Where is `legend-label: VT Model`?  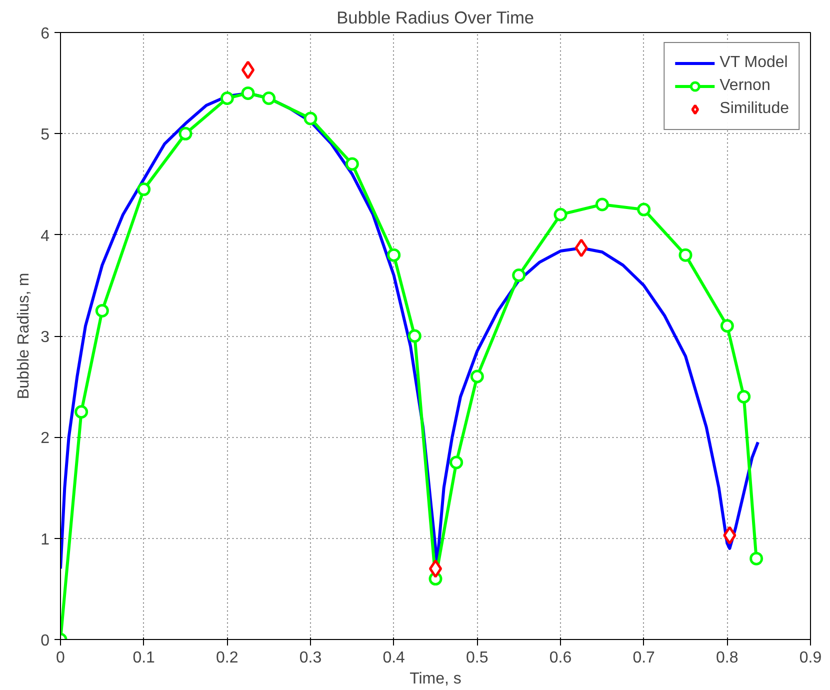
legend-label: VT Model is located at coordinates (754, 63).